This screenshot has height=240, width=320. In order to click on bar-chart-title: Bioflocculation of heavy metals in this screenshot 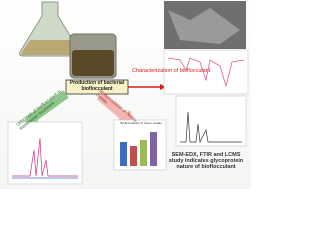, I will do `click(141, 123)`.